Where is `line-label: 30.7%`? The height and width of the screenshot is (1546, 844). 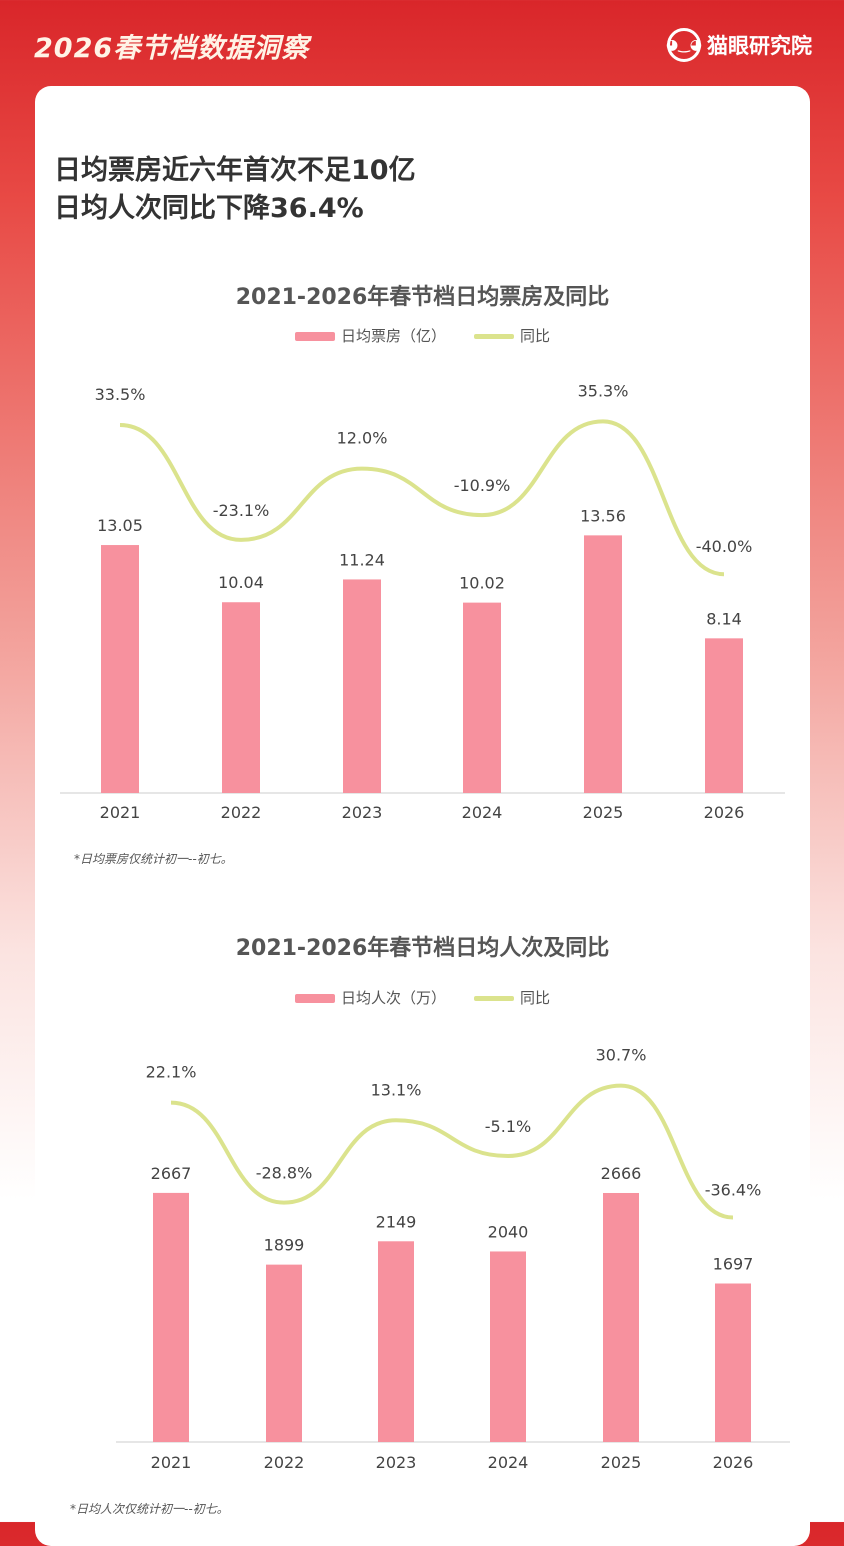 line-label: 30.7% is located at coordinates (621, 1055).